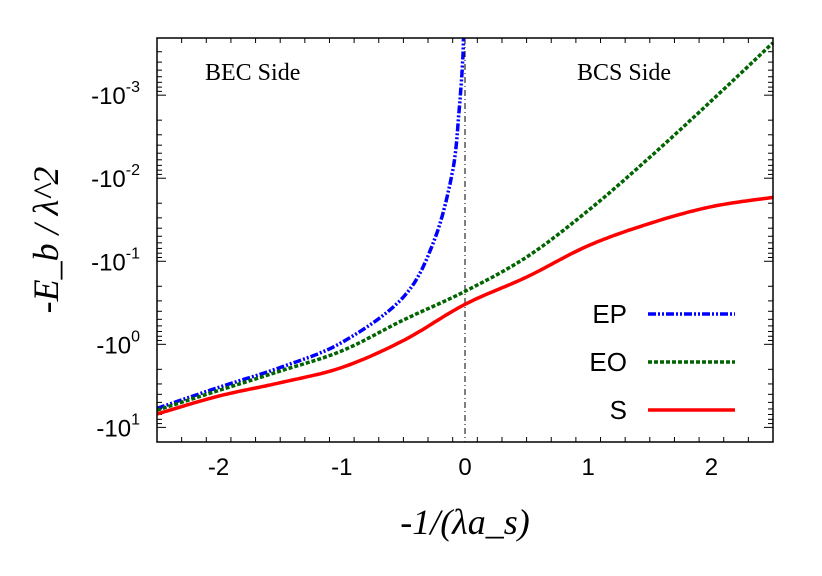 The width and height of the screenshot is (822, 576). I want to click on x-tick-label: 1, so click(588, 467).